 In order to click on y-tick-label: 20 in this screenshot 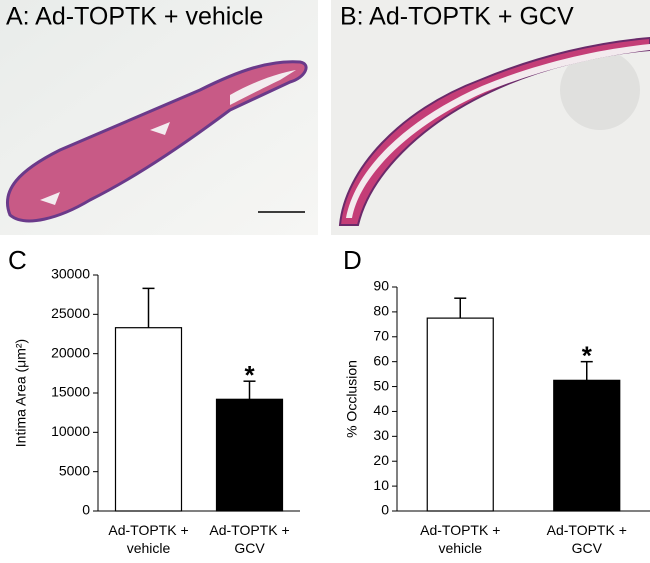, I will do `click(381, 460)`.